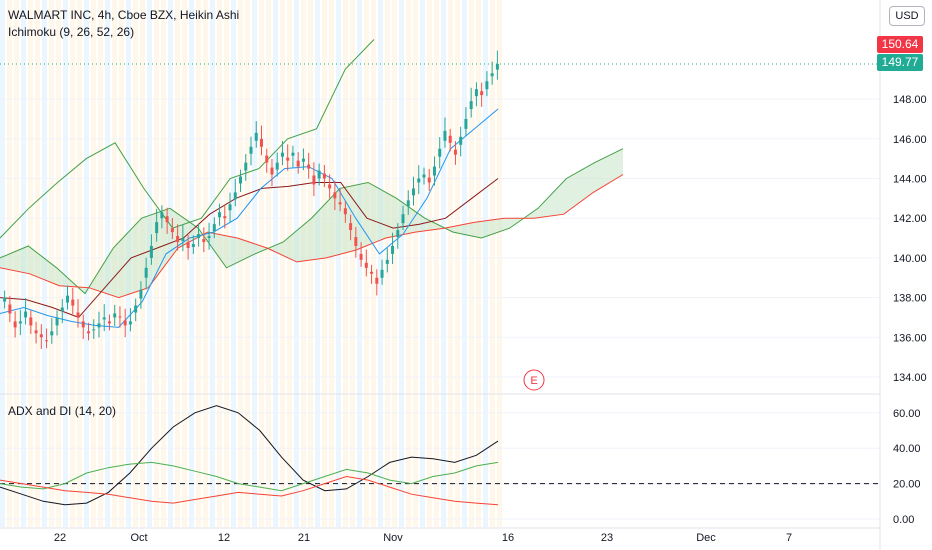  I want to click on earnings-label: E, so click(533, 381).